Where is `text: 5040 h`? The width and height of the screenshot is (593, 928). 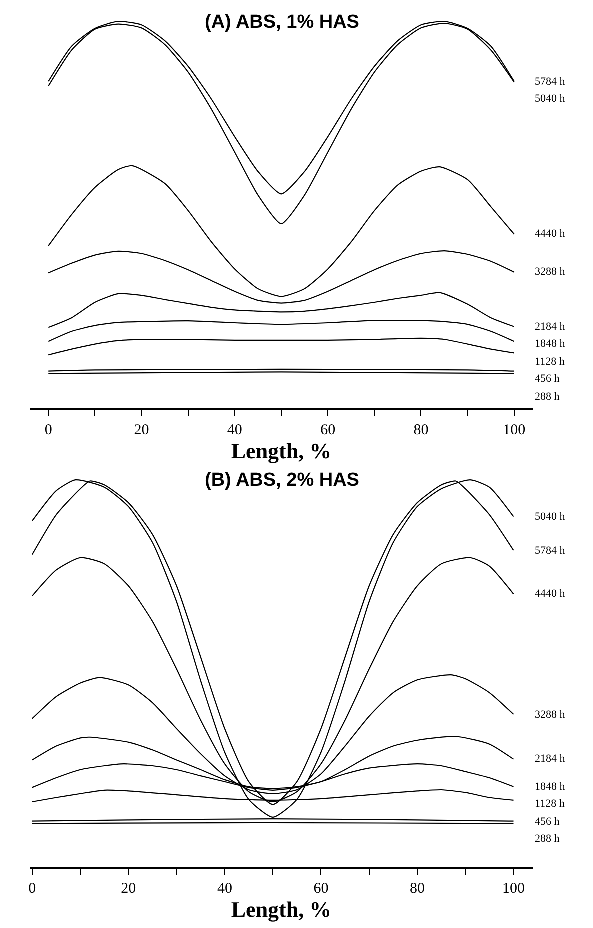
text: 5040 h is located at coordinates (550, 99).